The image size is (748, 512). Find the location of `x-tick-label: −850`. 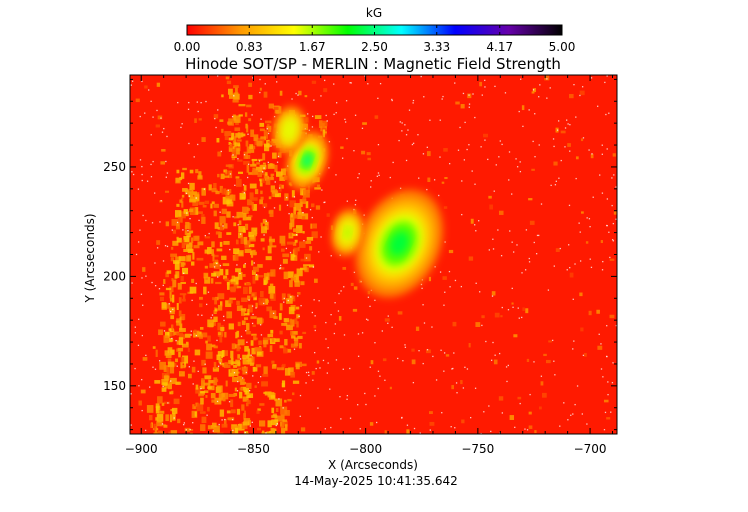

x-tick-label: −850 is located at coordinates (253, 449).